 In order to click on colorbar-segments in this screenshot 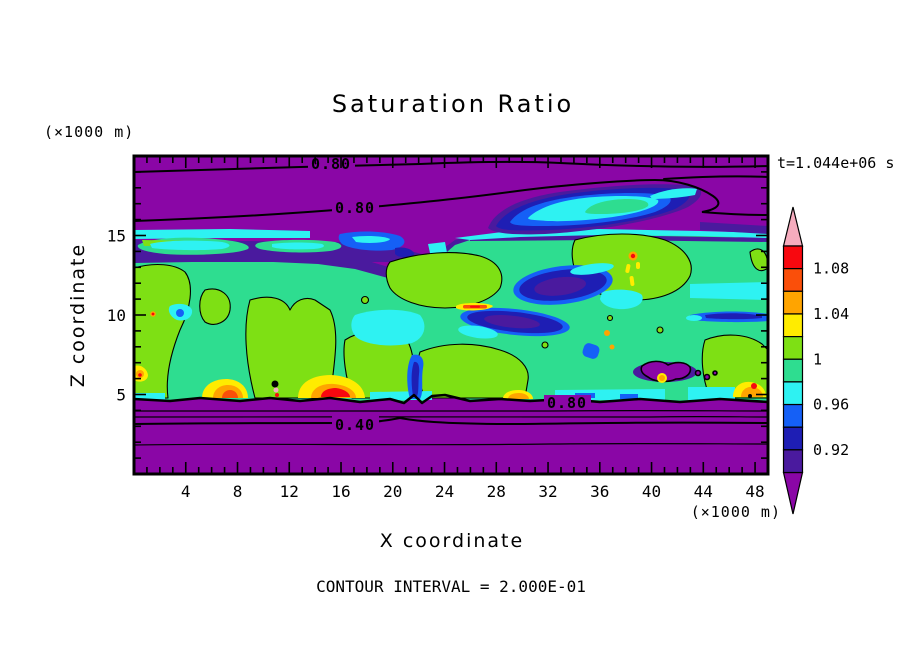, I will do `click(793, 359)`.